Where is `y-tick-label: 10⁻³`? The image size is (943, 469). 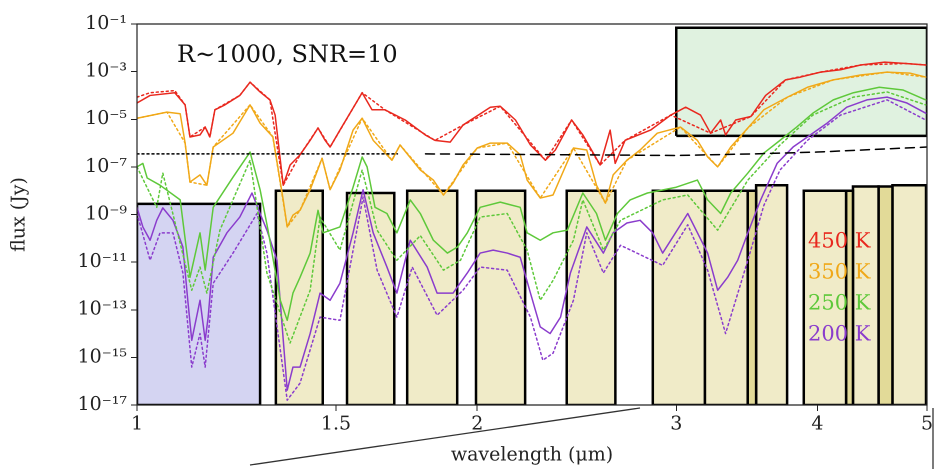
y-tick-label: 10⁻³ is located at coordinates (106, 71).